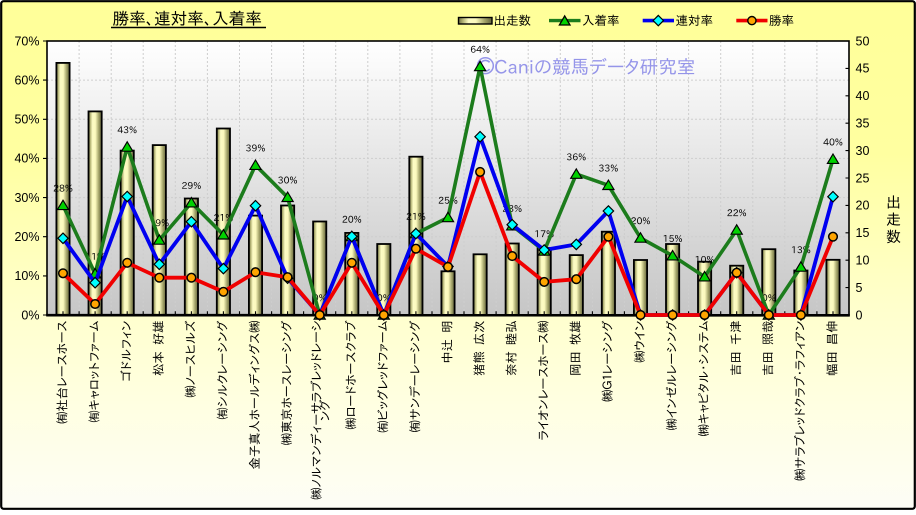 Image resolution: width=916 pixels, height=515 pixels. Describe the element at coordinates (26, 198) in the screenshot. I see `svg-text: 30%` at that location.